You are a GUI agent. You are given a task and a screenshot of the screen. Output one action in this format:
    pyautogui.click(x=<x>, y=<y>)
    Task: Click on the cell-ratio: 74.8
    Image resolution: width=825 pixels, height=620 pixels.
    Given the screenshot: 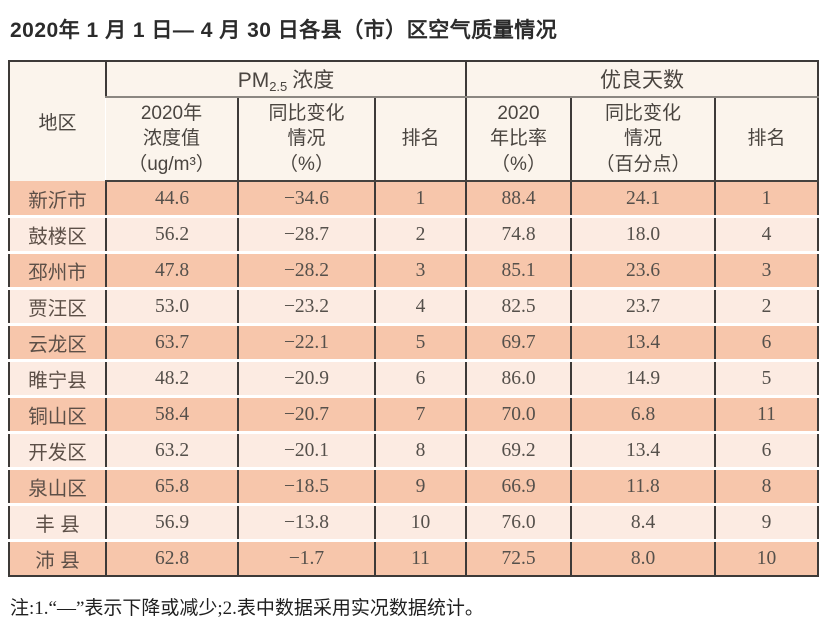 What is the action you would take?
    pyautogui.click(x=518, y=234)
    